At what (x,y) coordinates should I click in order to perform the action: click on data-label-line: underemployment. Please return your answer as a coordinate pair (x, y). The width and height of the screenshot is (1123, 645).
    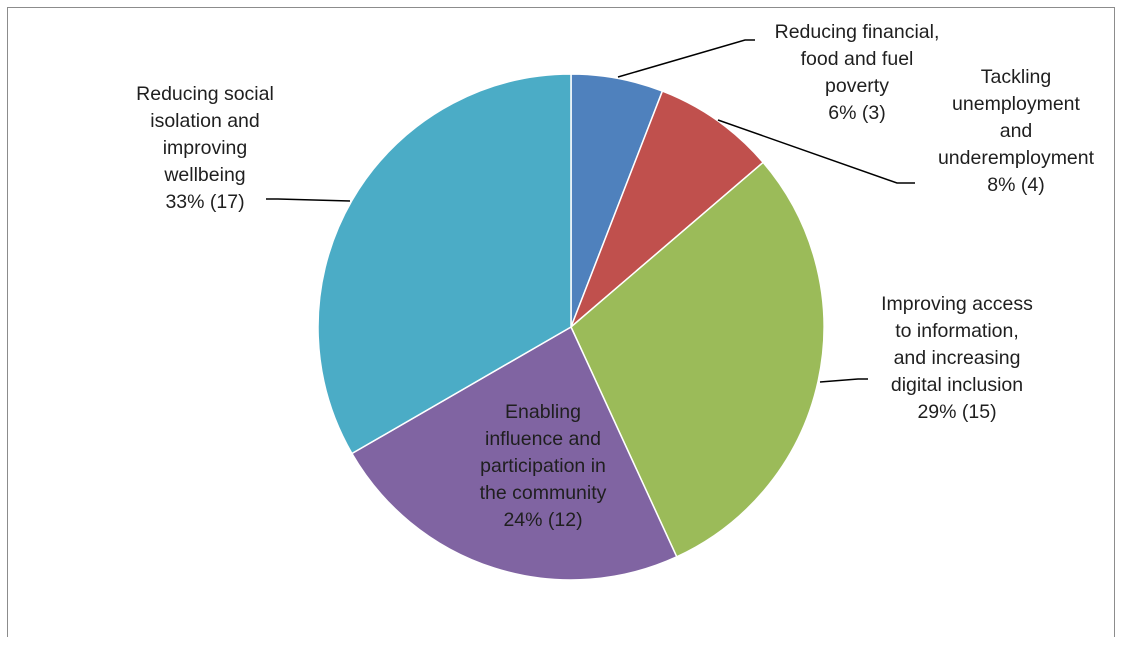
    Looking at the image, I should click on (1016, 158).